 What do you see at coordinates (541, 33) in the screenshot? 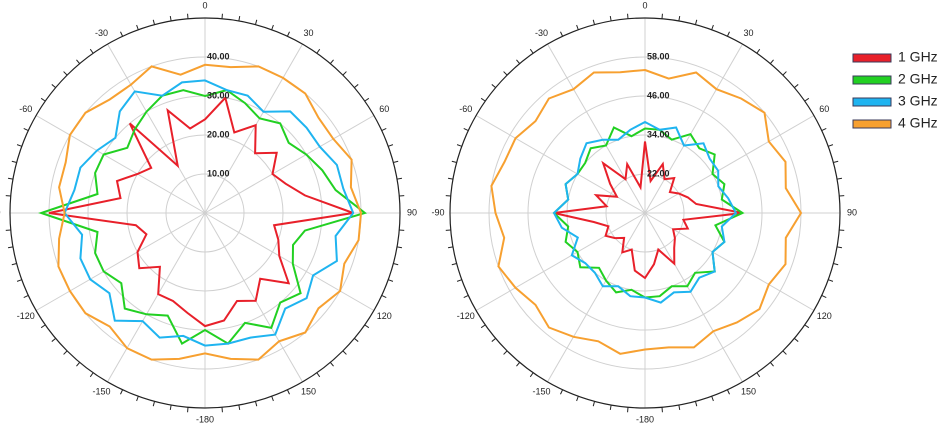
I see `angle-label: -30` at bounding box center [541, 33].